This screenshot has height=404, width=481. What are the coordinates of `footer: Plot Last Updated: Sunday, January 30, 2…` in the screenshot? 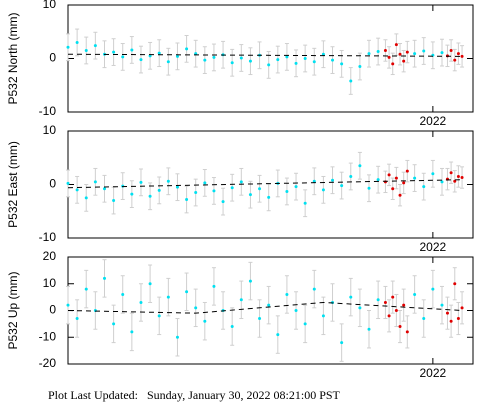 It's located at (194, 395).